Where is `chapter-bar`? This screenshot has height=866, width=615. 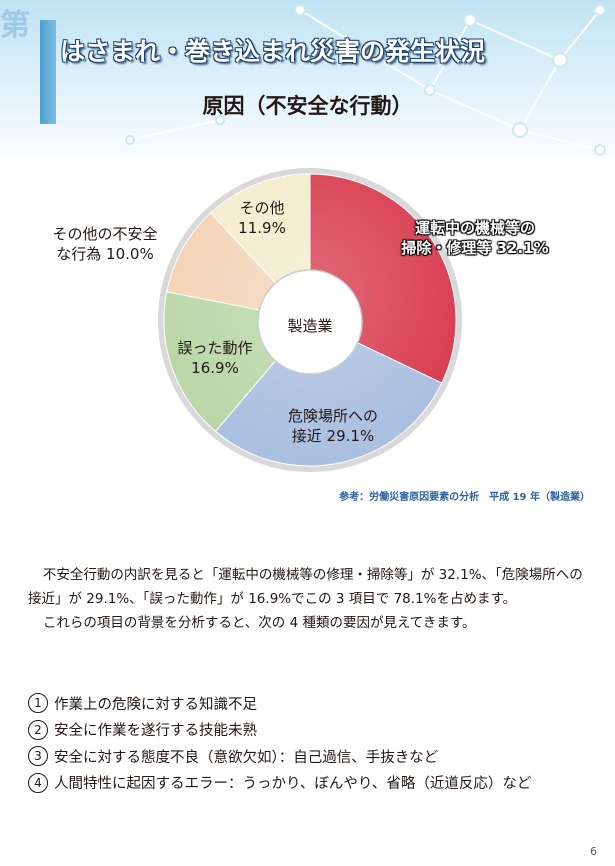
chapter-bar is located at coordinates (48, 72).